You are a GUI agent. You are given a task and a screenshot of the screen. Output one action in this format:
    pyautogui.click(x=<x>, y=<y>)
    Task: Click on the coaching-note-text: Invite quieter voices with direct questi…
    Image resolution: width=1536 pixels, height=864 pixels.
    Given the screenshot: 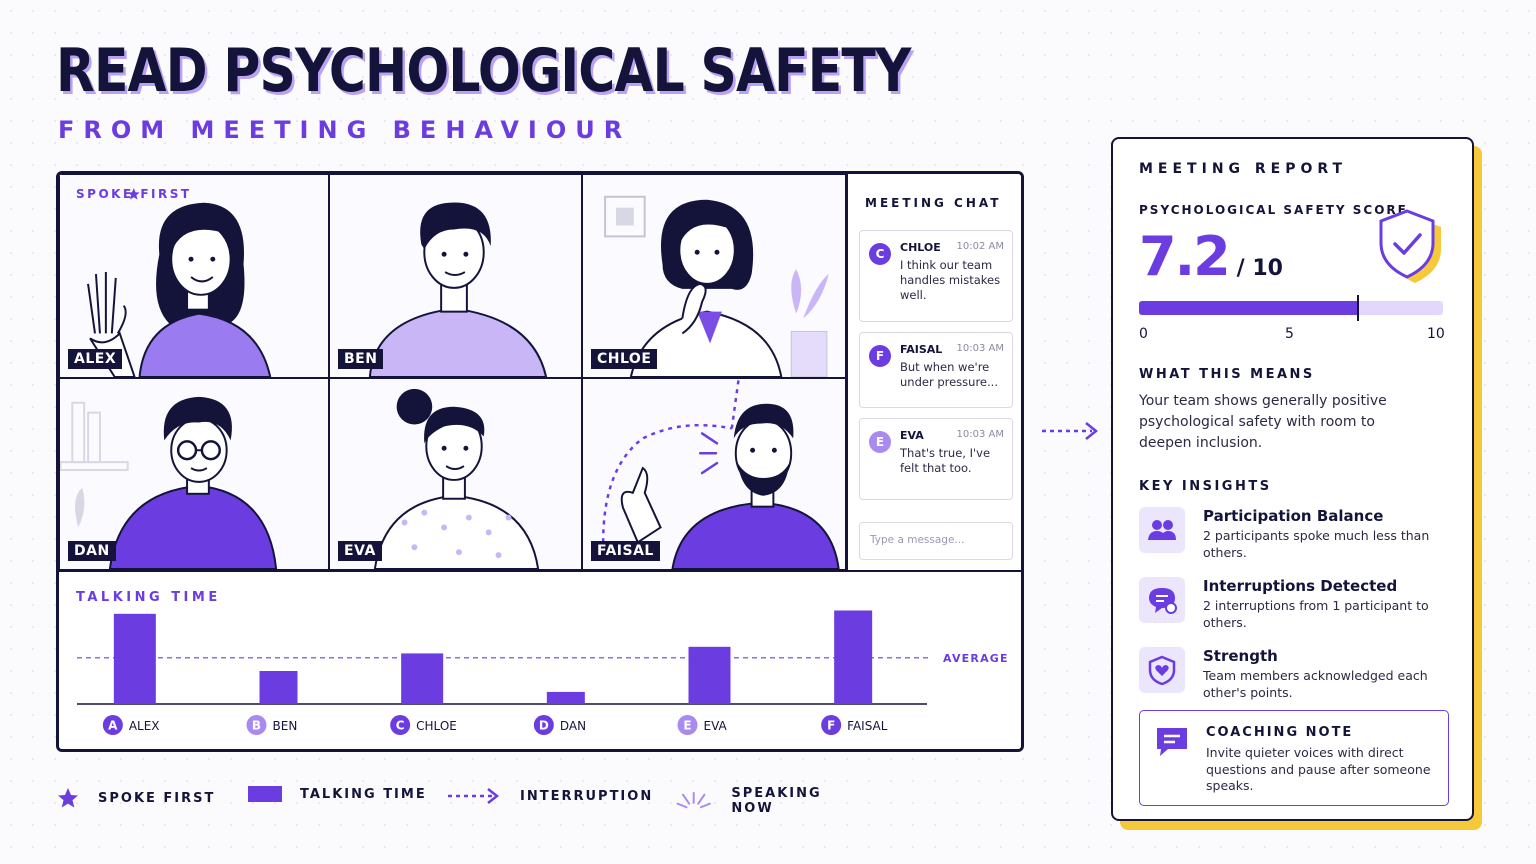 What is the action you would take?
    pyautogui.click(x=1318, y=769)
    